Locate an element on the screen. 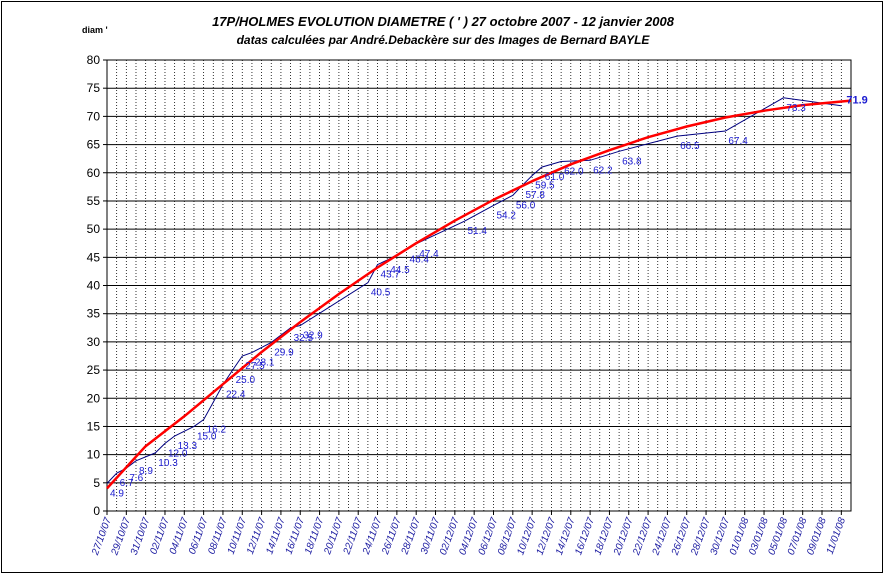 The width and height of the screenshot is (886, 576). y-tick-label: 40 is located at coordinates (94, 286).